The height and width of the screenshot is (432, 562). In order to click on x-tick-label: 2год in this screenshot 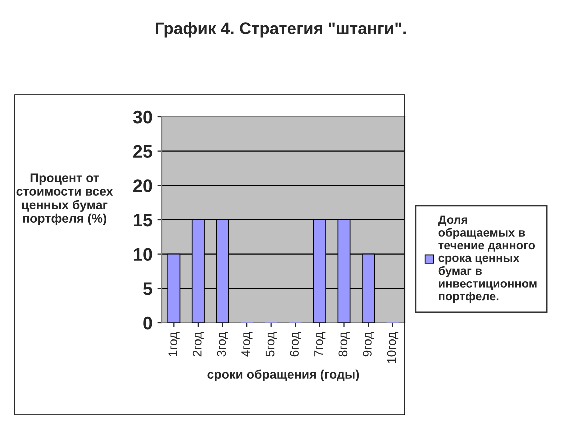, I will do `click(198, 344)`.